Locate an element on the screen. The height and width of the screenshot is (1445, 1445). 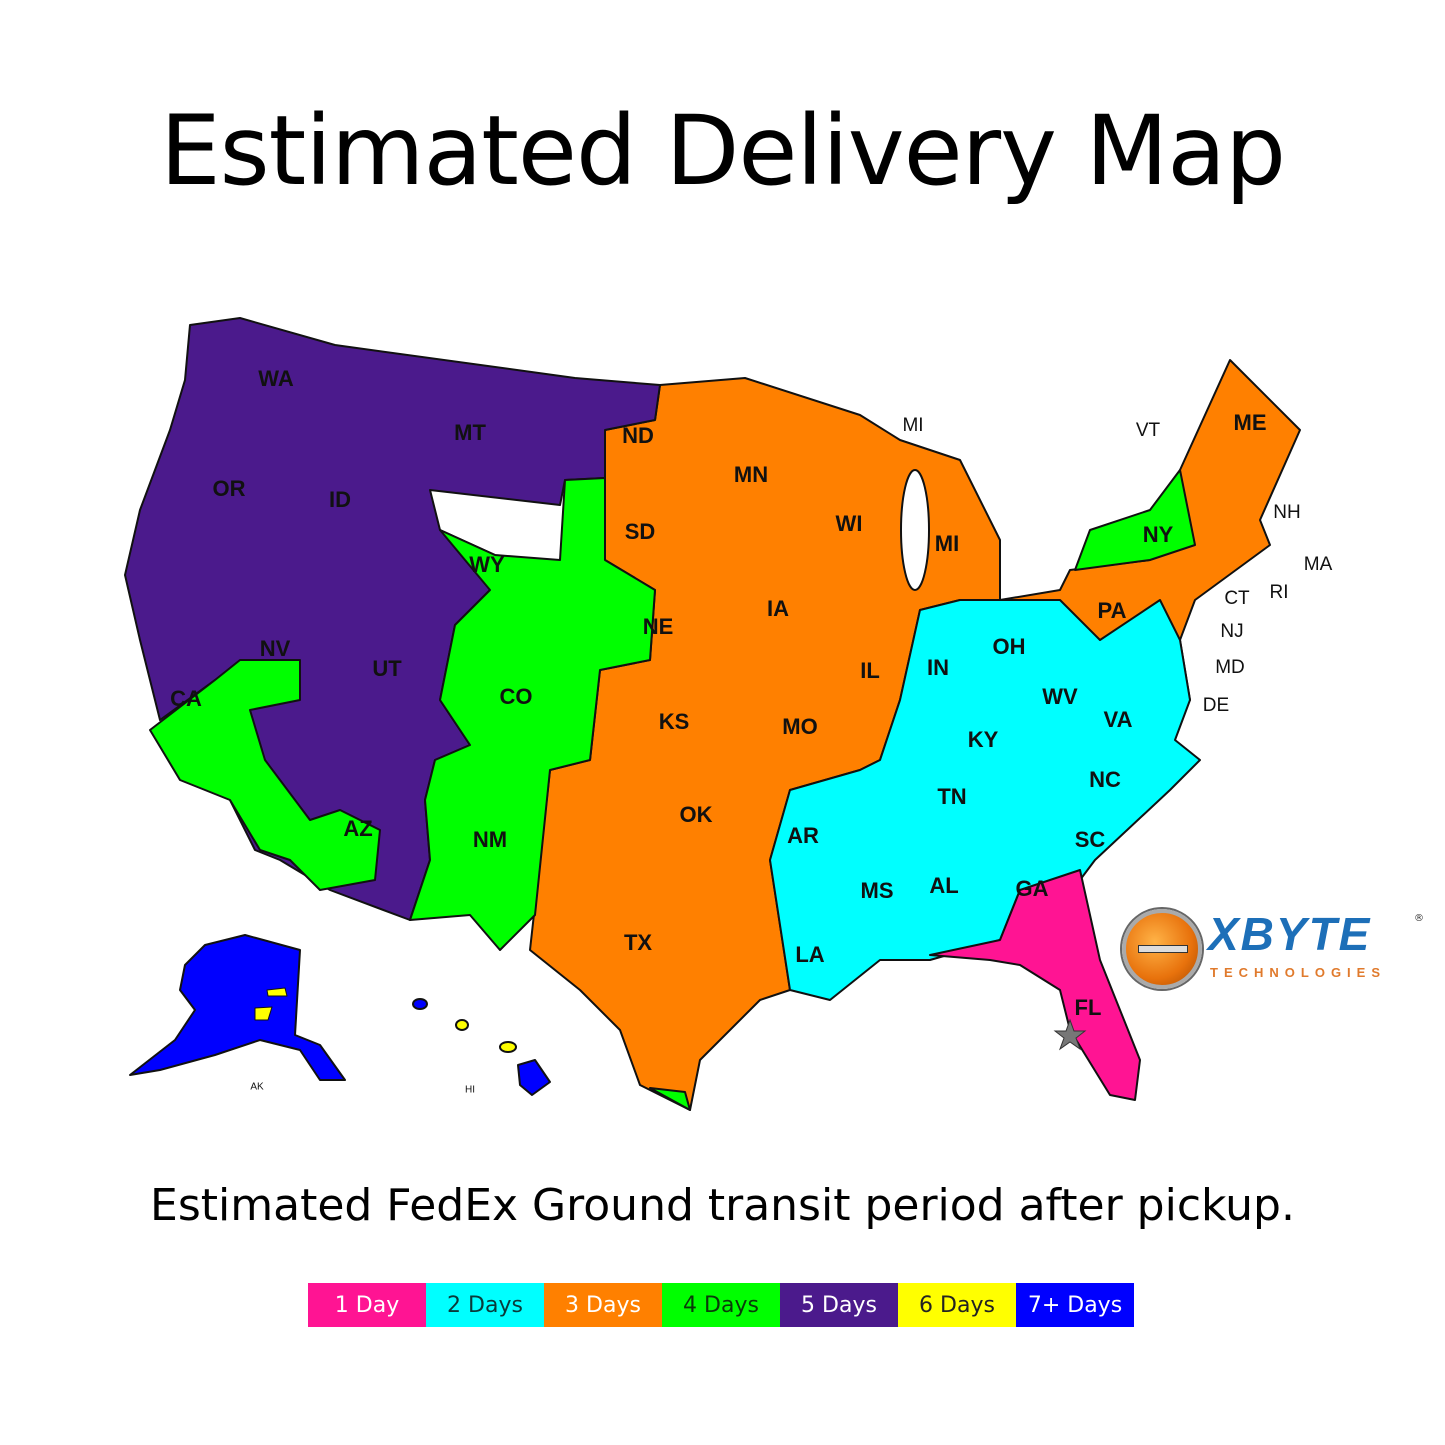
legend-item-6-days: 6 Days is located at coordinates (957, 1305).